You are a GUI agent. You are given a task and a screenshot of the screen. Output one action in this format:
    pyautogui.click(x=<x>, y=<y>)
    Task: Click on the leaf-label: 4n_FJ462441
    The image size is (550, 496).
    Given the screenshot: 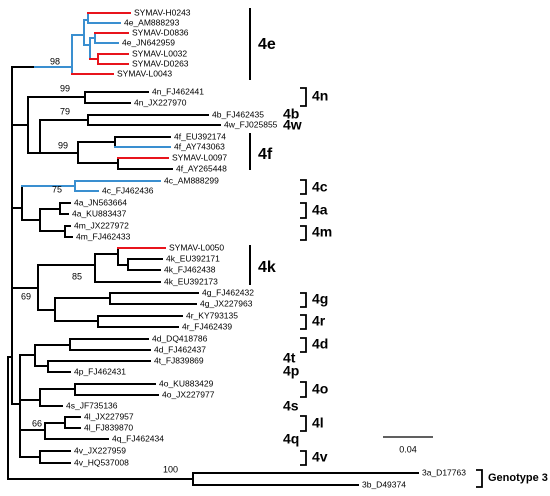 What is the action you would take?
    pyautogui.click(x=178, y=91)
    